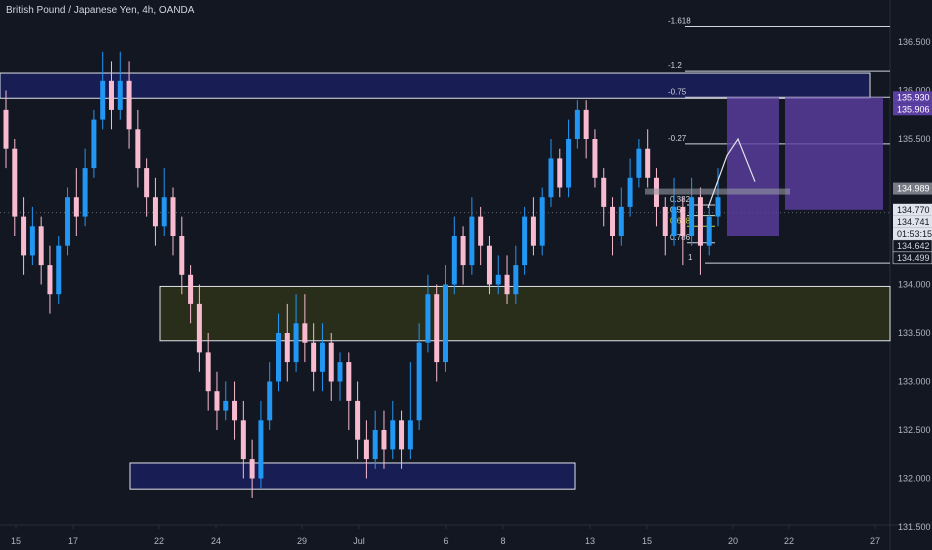  Describe the element at coordinates (914, 91) in the screenshot. I see `y-tick-label: 136.000` at that location.